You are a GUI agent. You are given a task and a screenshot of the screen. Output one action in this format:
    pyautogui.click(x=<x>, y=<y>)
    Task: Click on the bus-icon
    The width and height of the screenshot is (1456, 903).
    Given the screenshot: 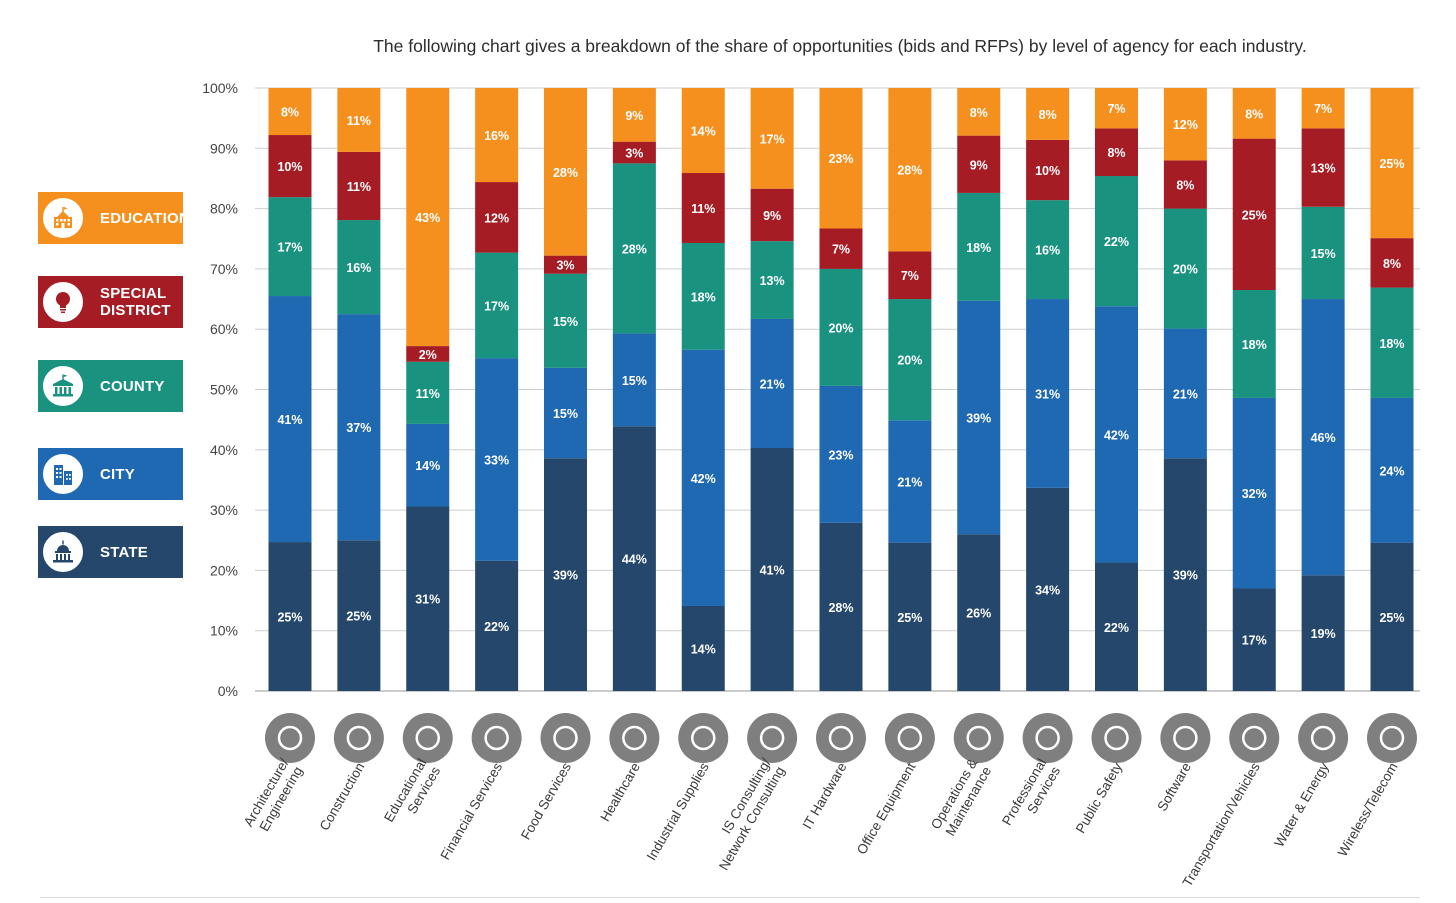 What is the action you would take?
    pyautogui.click(x=1254, y=738)
    